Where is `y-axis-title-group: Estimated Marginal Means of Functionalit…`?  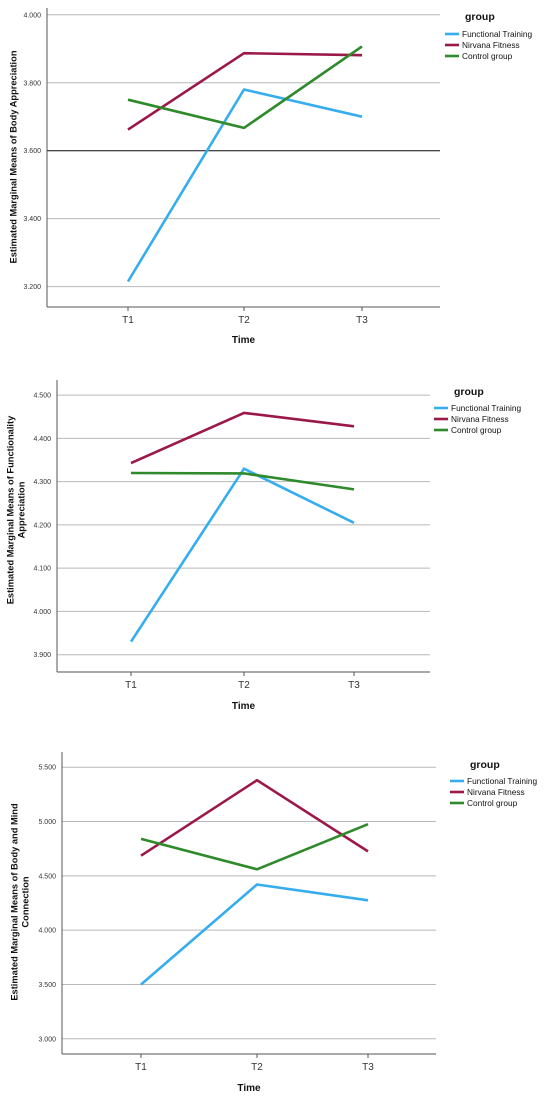 y-axis-title-group: Estimated Marginal Means of Functionalit… is located at coordinates (15, 509).